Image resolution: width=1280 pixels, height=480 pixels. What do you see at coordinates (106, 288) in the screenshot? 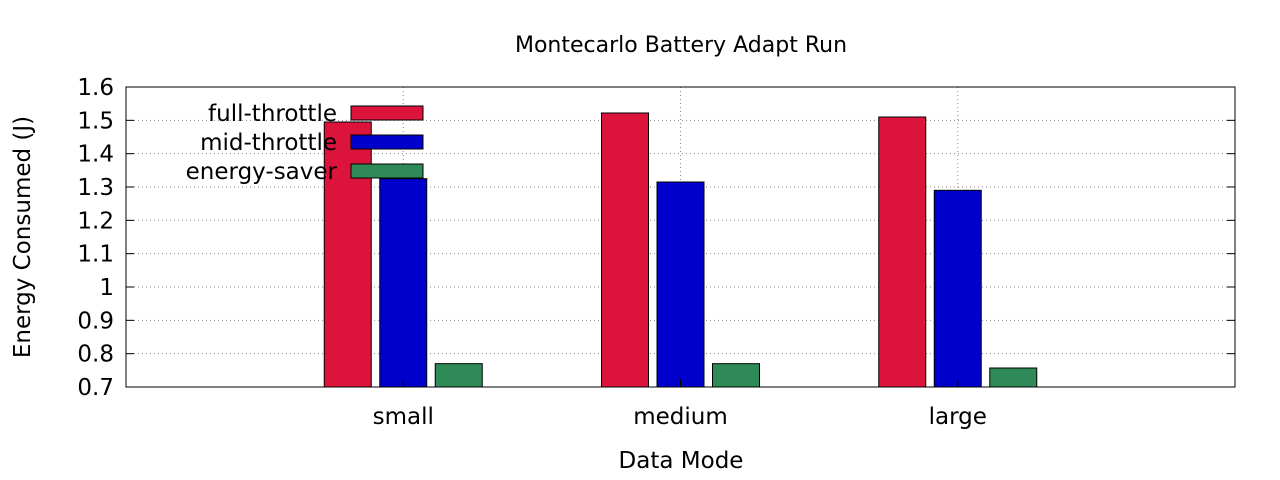
I see `y-tick-label: 1` at bounding box center [106, 288].